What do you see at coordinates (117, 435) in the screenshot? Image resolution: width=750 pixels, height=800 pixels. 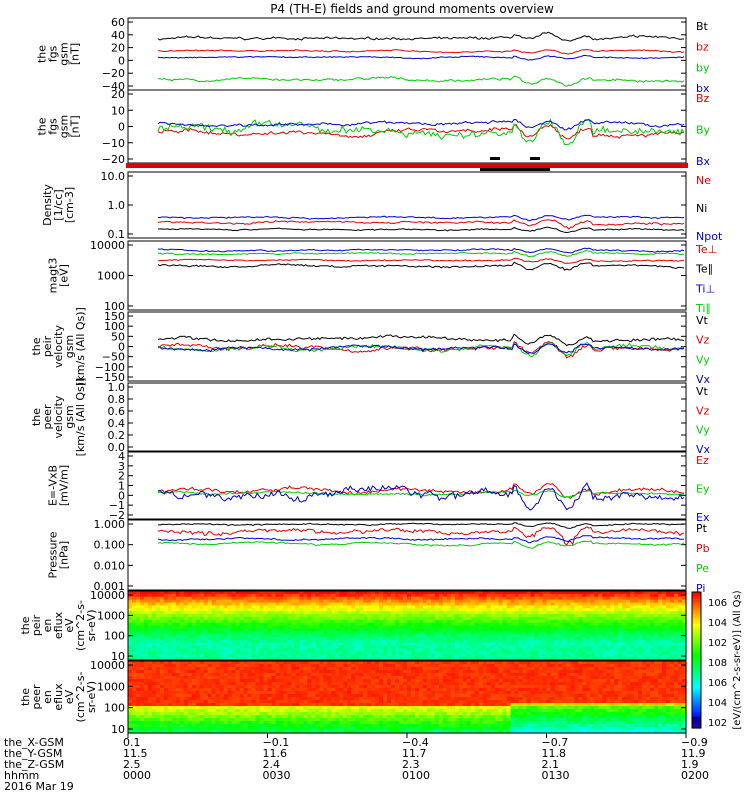 I see `y-tick-label: 0.2` at bounding box center [117, 435].